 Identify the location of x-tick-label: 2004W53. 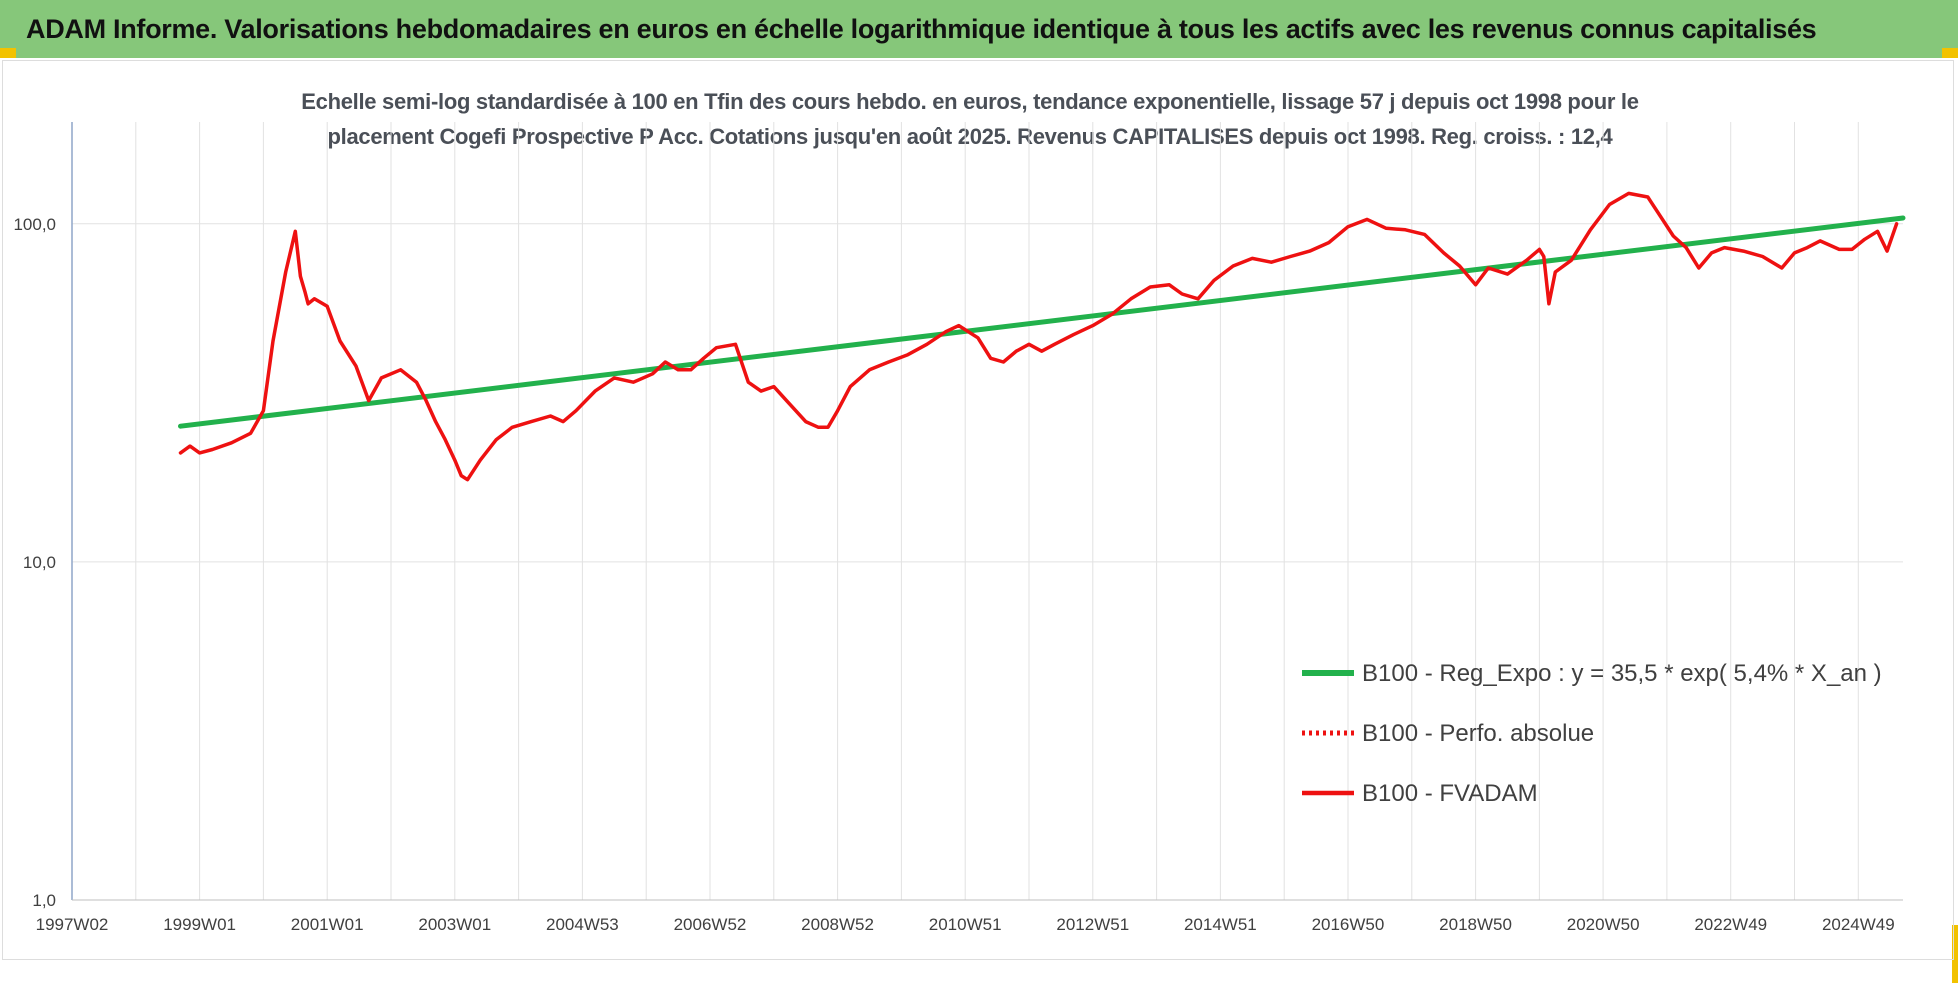
(582, 924).